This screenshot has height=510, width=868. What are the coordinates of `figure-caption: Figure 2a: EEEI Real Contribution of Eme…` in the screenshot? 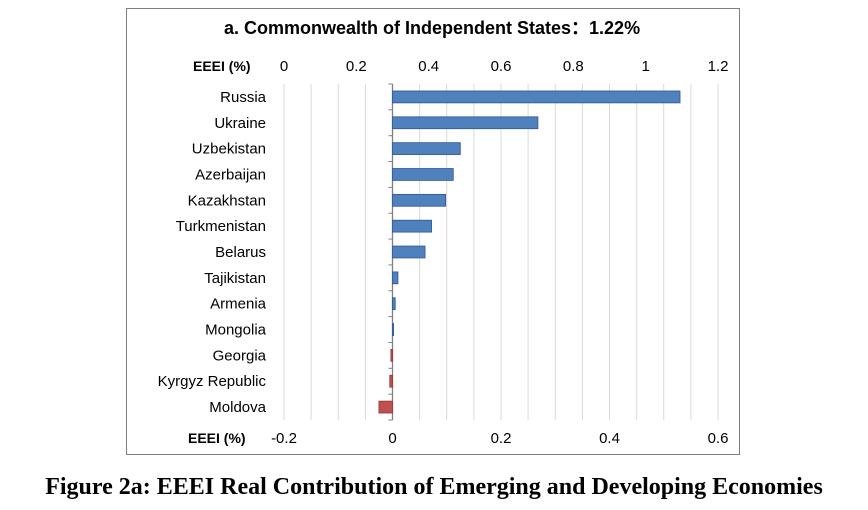 It's located at (434, 487).